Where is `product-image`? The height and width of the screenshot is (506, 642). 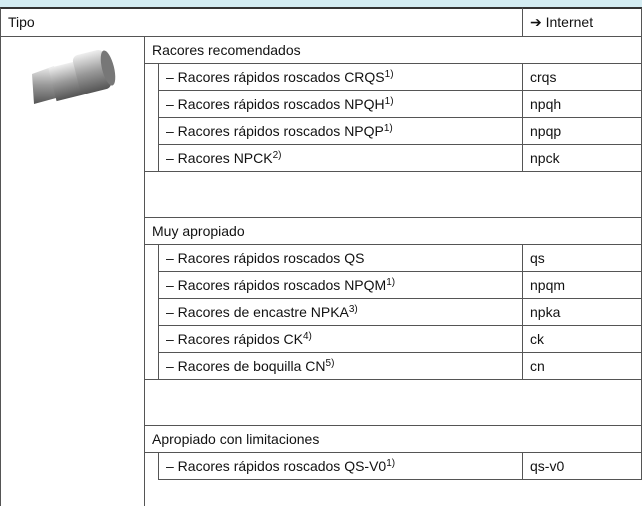
product-image is located at coordinates (74, 76).